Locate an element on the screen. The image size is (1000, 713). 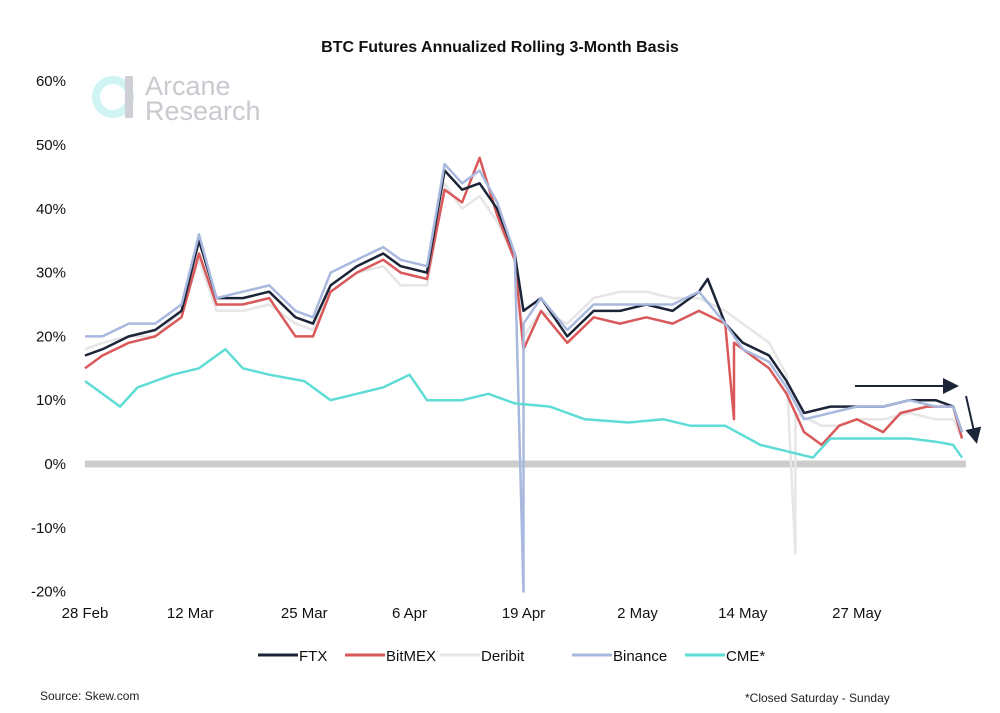
legend-item-binance: Binance is located at coordinates (619, 656).